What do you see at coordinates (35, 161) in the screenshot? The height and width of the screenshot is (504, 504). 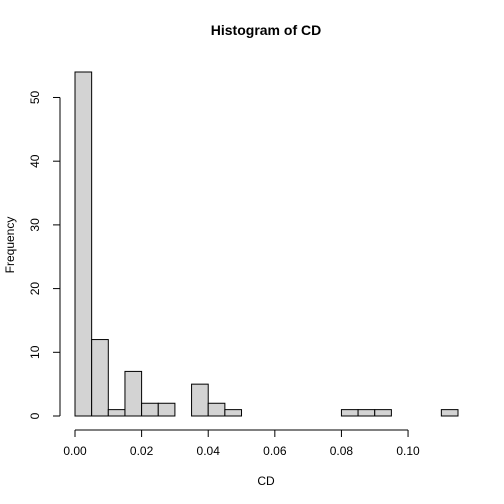 I see `y-tick-label: 40` at bounding box center [35, 161].